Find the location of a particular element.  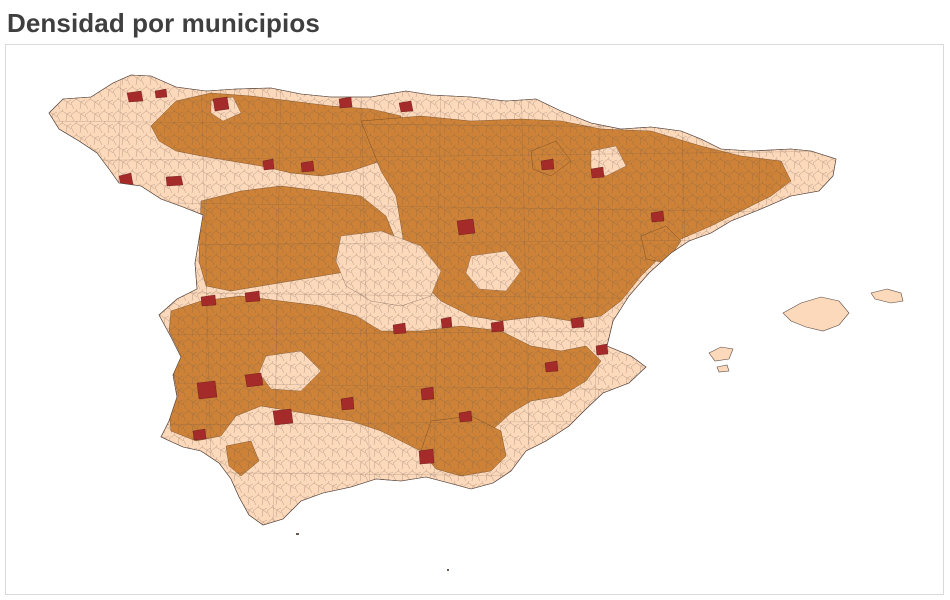

page-title: Densidad por municipios is located at coordinates (163, 23).